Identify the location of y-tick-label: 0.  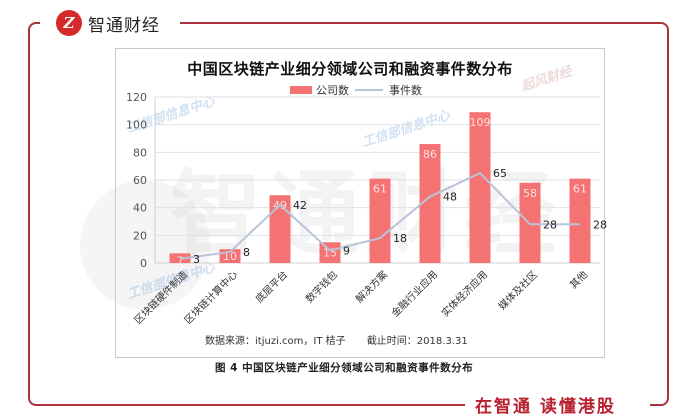
(143, 263).